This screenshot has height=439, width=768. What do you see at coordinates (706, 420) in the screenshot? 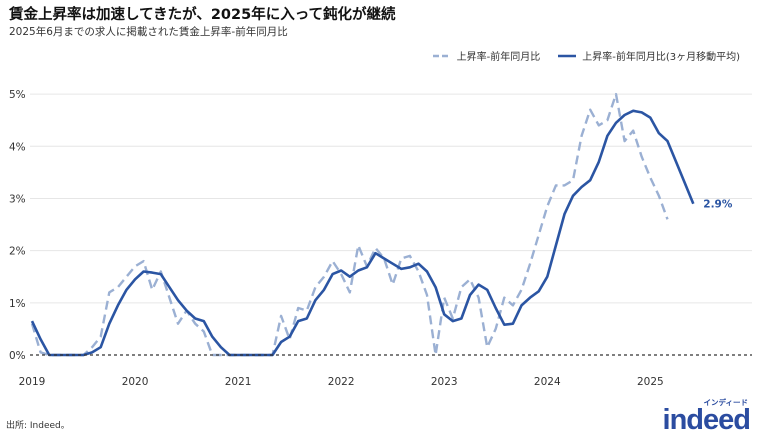
I see `logo-wordmark: indeed` at bounding box center [706, 420].